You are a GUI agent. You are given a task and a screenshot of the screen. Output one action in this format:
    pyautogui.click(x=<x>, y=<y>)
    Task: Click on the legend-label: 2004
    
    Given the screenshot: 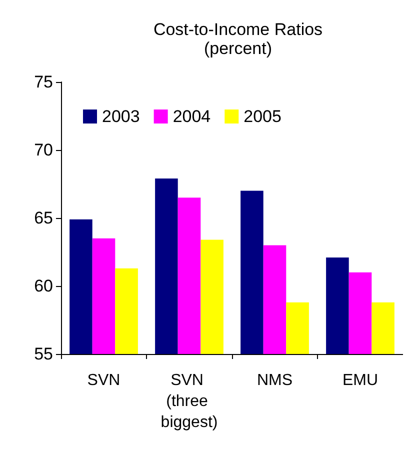 What is the action you would take?
    pyautogui.click(x=191, y=116)
    